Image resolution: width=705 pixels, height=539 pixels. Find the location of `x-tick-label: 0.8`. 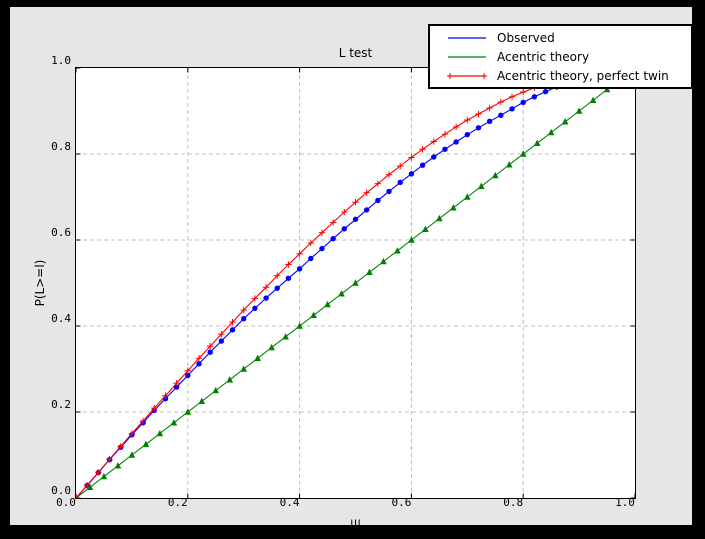

x-tick-label: 0.8 is located at coordinates (513, 502).